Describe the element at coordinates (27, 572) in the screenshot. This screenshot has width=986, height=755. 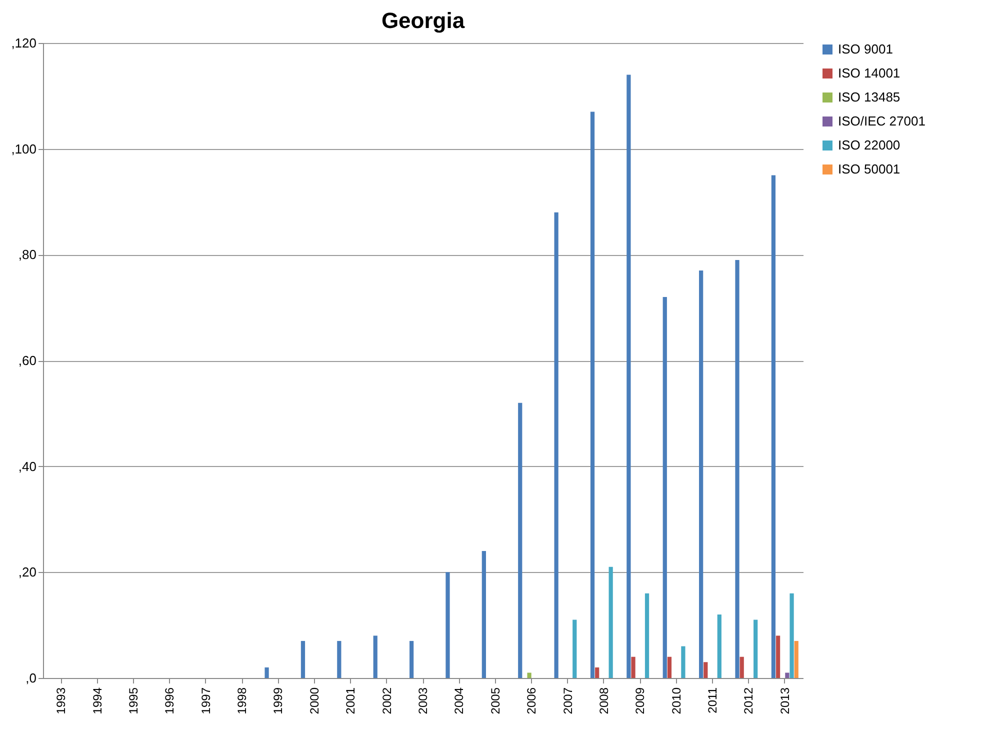
I see `y-tick-label: ,20` at that location.